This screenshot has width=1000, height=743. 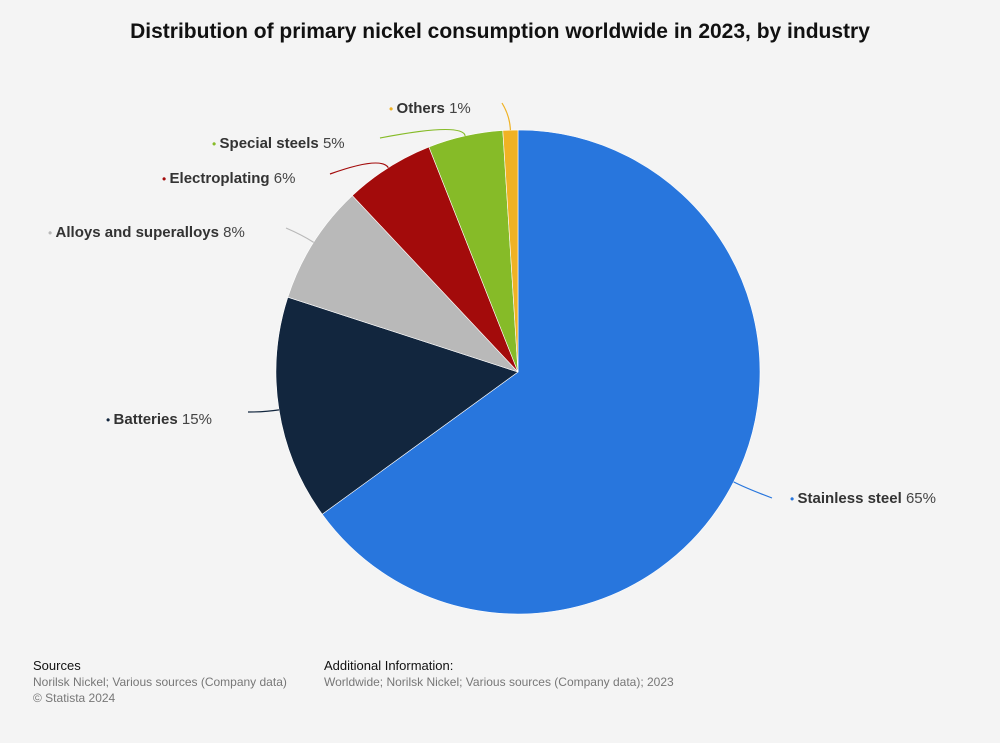 I want to click on connector-line-others, so click(x=506, y=116).